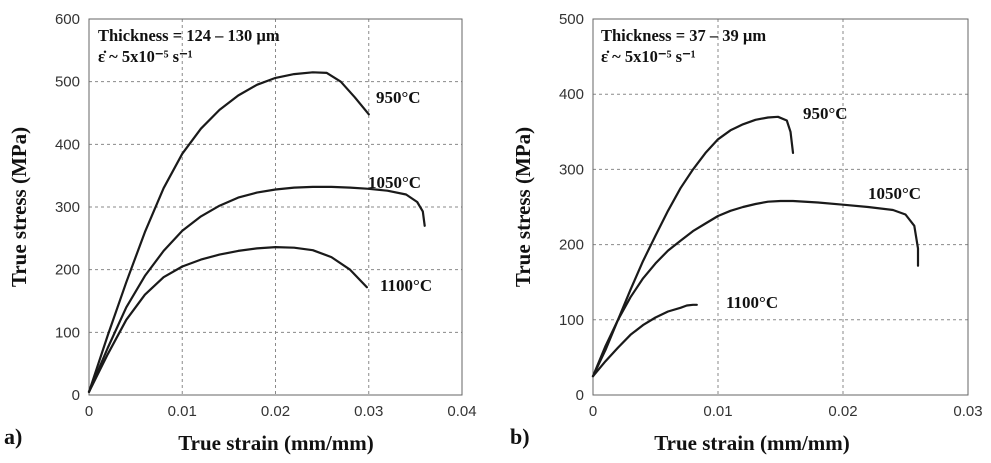  I want to click on x-tick-label: 0.04, so click(461, 411).